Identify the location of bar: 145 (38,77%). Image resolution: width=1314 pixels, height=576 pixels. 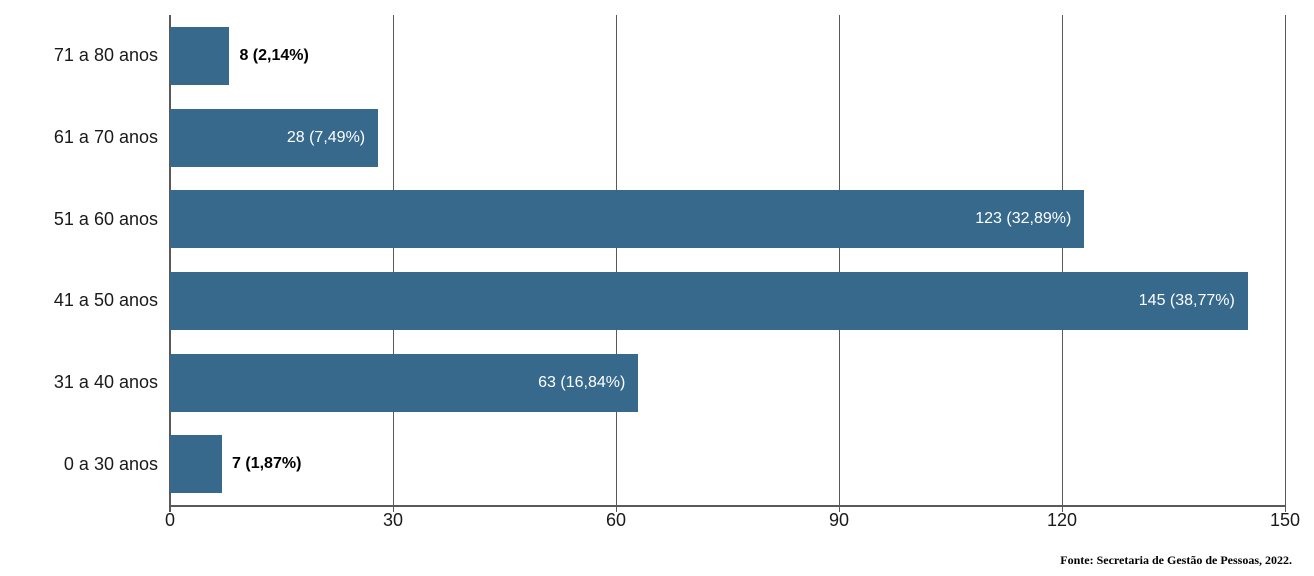
(709, 300).